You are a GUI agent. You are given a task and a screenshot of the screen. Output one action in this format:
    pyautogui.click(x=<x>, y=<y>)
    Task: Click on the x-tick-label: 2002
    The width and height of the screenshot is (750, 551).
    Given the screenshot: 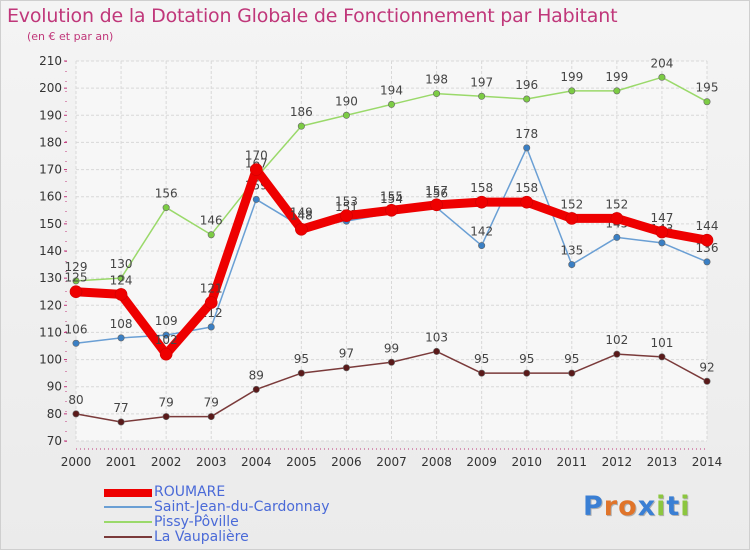 What is the action you would take?
    pyautogui.click(x=166, y=462)
    